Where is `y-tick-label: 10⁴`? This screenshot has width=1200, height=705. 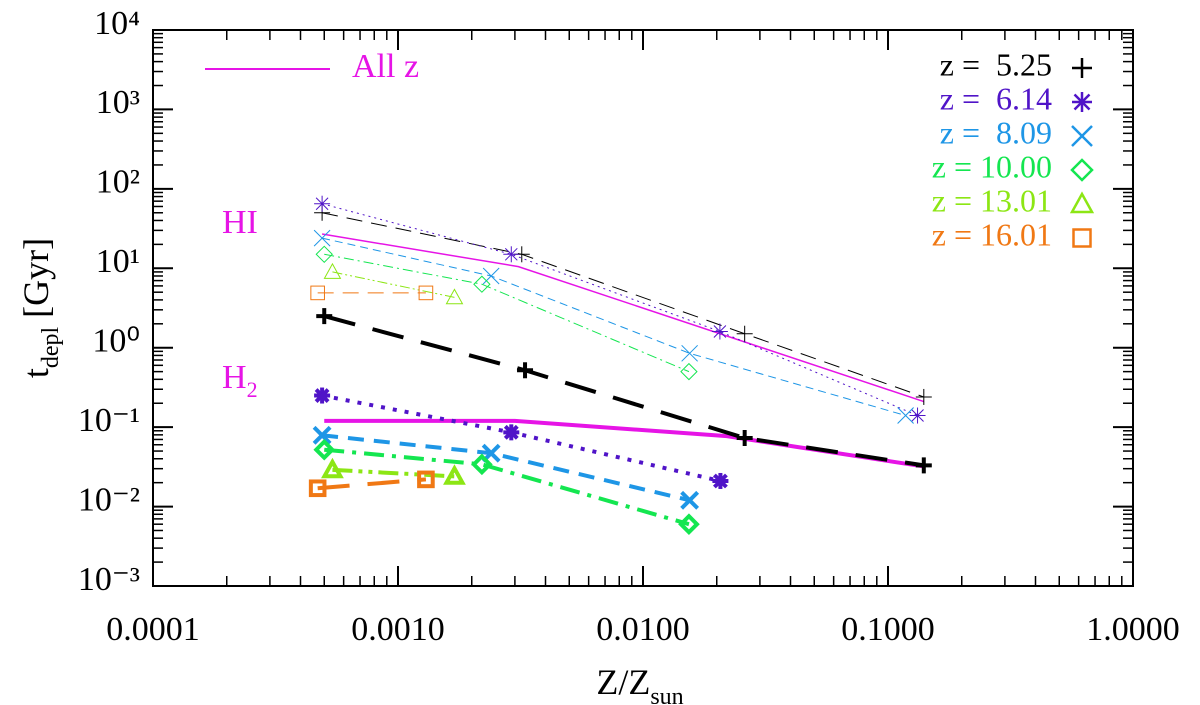 y-tick-label: 10⁴ is located at coordinates (117, 23).